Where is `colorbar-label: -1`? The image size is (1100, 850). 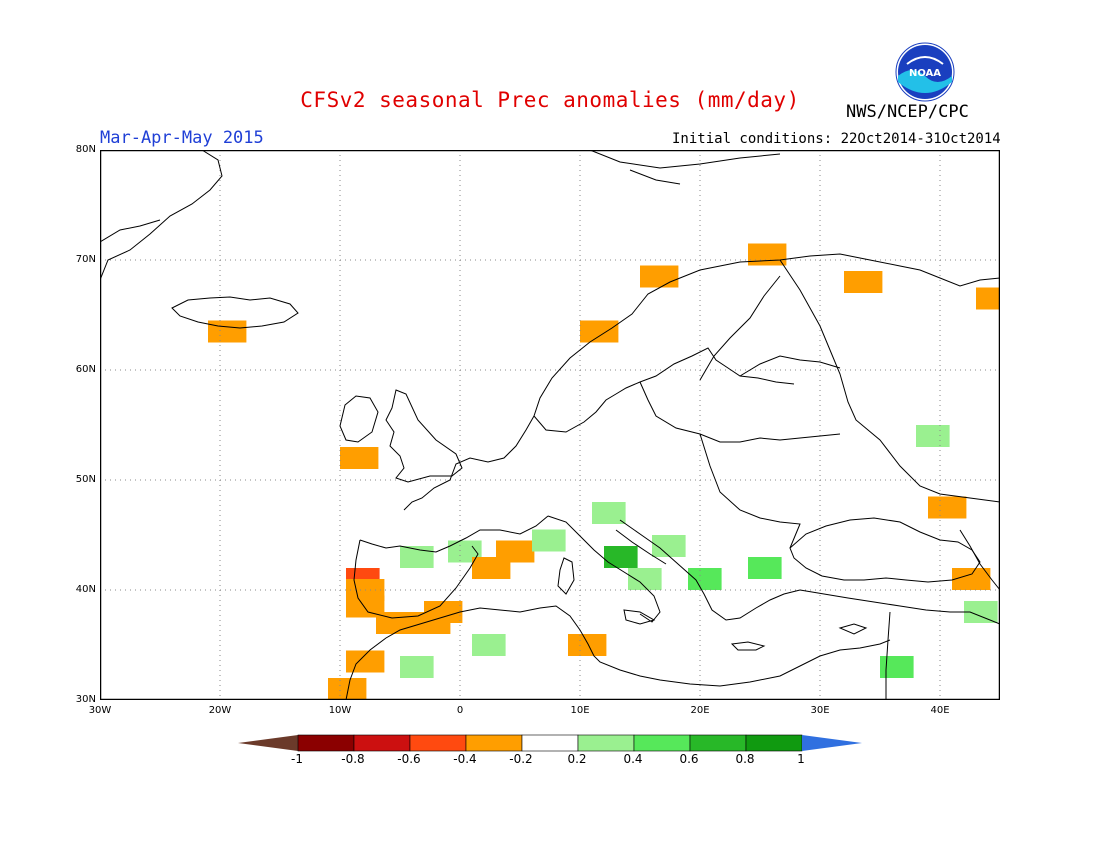
colorbar-label: -1 is located at coordinates (297, 759).